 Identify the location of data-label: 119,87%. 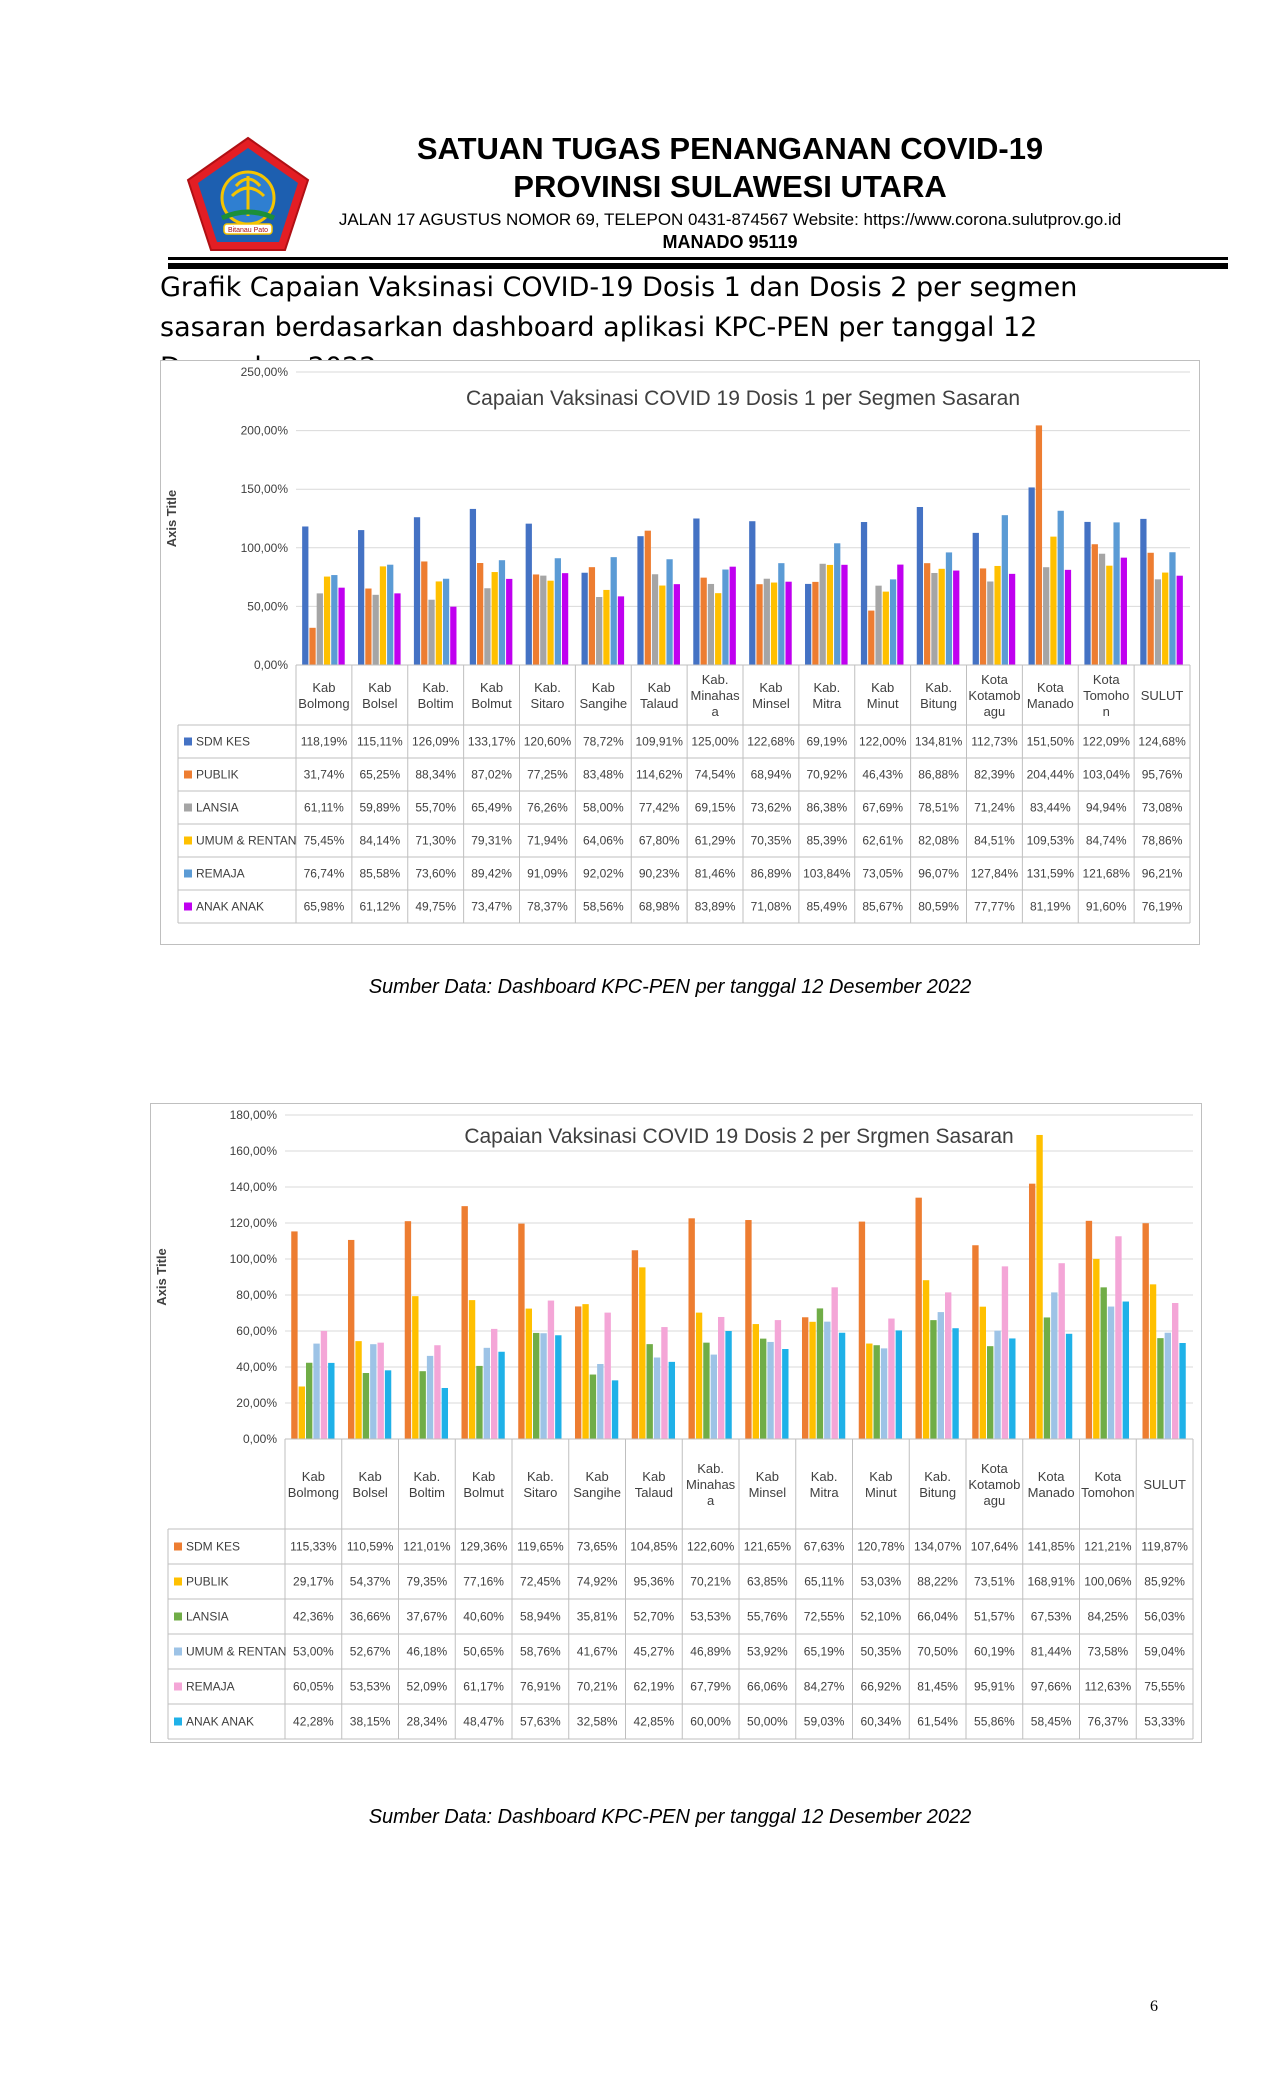
(1164, 1547).